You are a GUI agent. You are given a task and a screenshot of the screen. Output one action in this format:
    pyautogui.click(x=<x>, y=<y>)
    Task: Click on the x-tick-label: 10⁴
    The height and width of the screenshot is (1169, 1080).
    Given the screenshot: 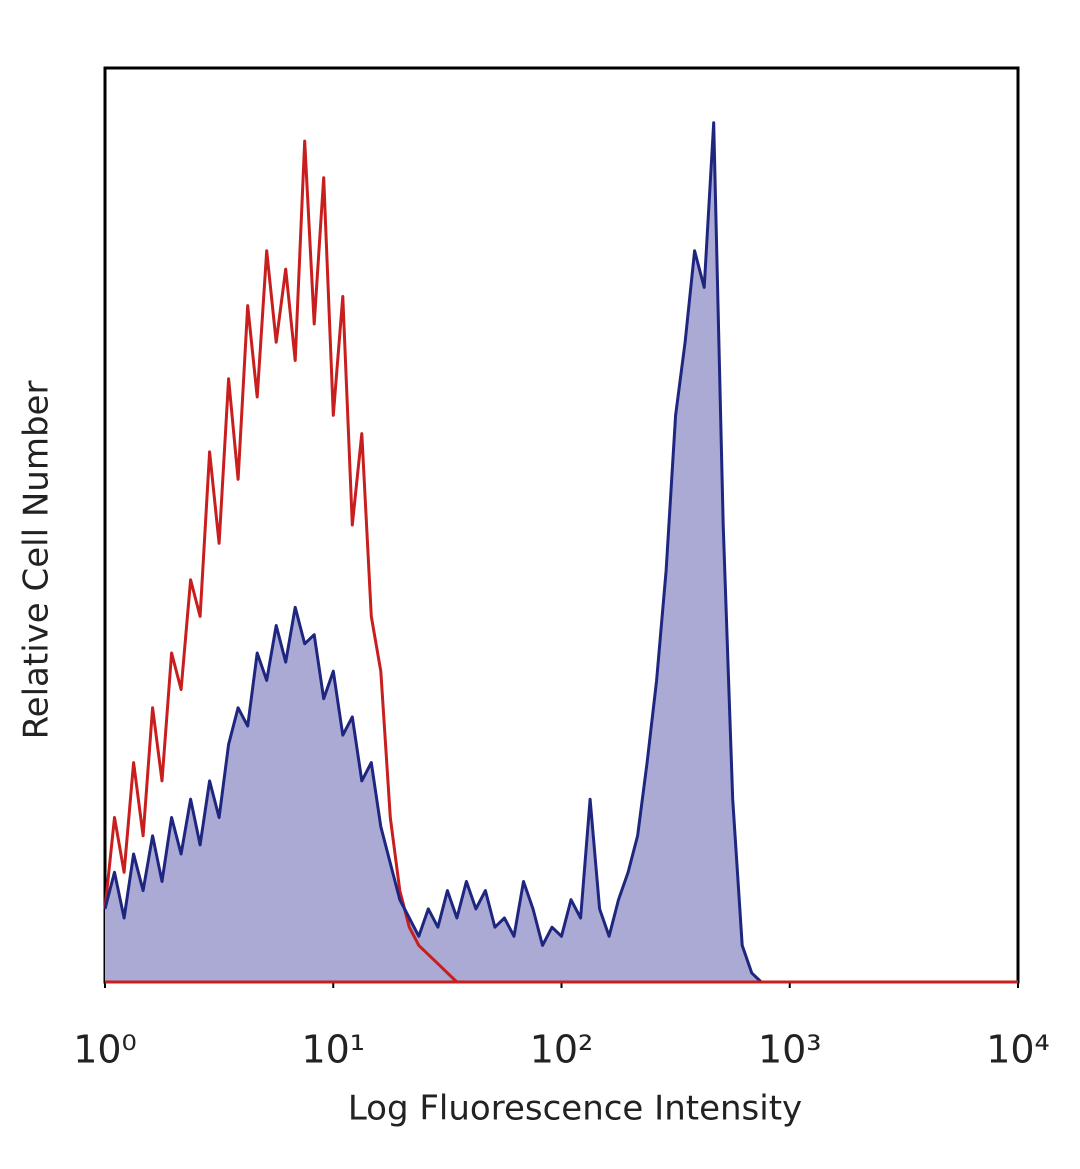 What is the action you would take?
    pyautogui.click(x=1018, y=1050)
    